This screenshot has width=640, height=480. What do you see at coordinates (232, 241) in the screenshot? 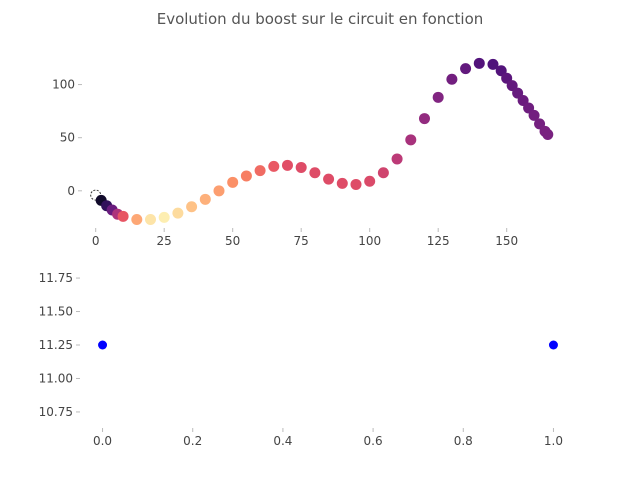
I see `x-tick-label: 50` at bounding box center [232, 241].